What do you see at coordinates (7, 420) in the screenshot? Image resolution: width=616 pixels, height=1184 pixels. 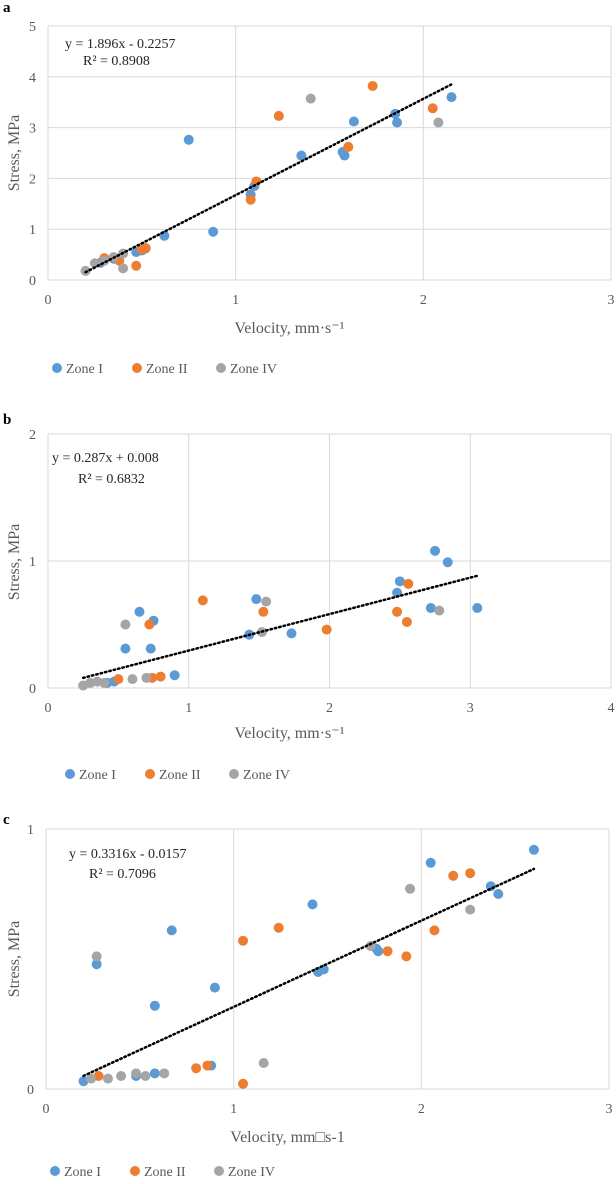 I see `panel-label-b: b` at bounding box center [7, 420].